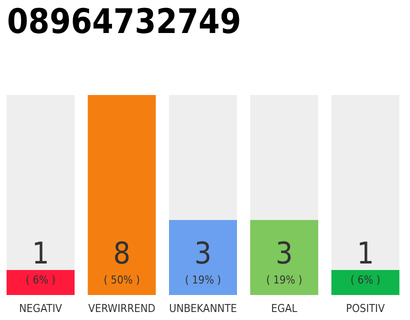 The height and width of the screenshot is (320, 410). Describe the element at coordinates (124, 22) in the screenshot. I see `chart-title: 08964732749` at that location.